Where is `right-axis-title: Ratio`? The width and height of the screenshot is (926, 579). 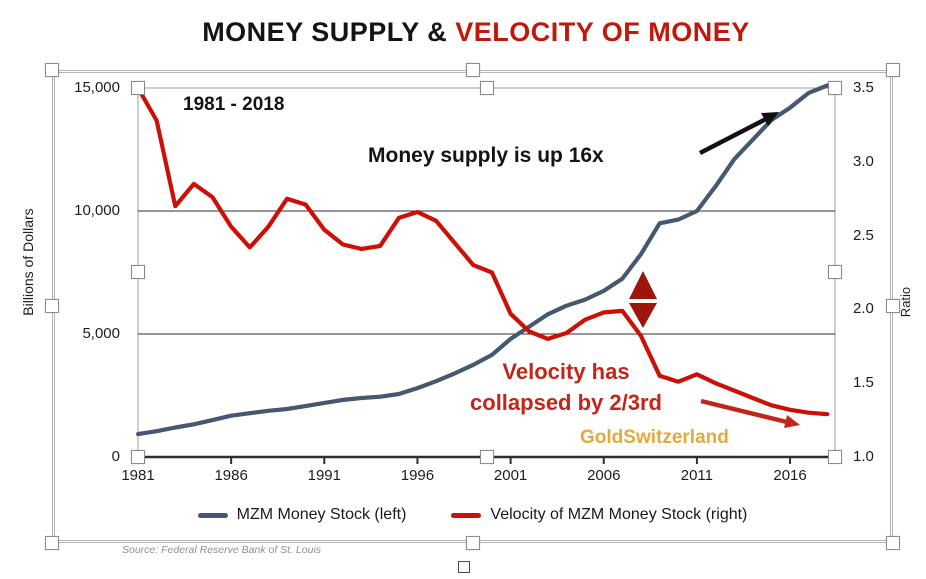
right-axis-title: Ratio is located at coordinates (905, 302).